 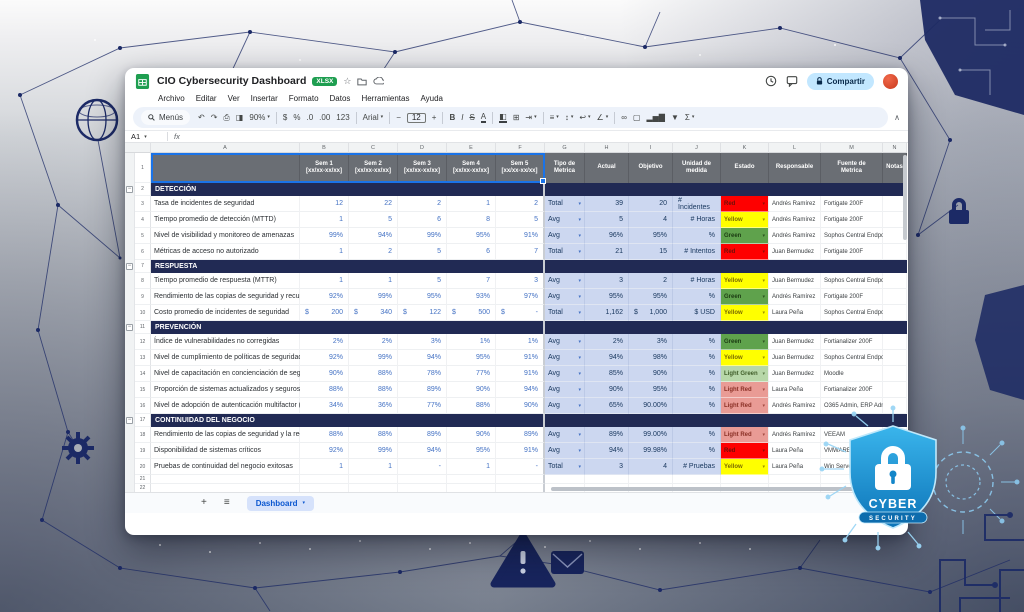 I want to click on menu-herramientas: Herramientas, so click(x=385, y=98).